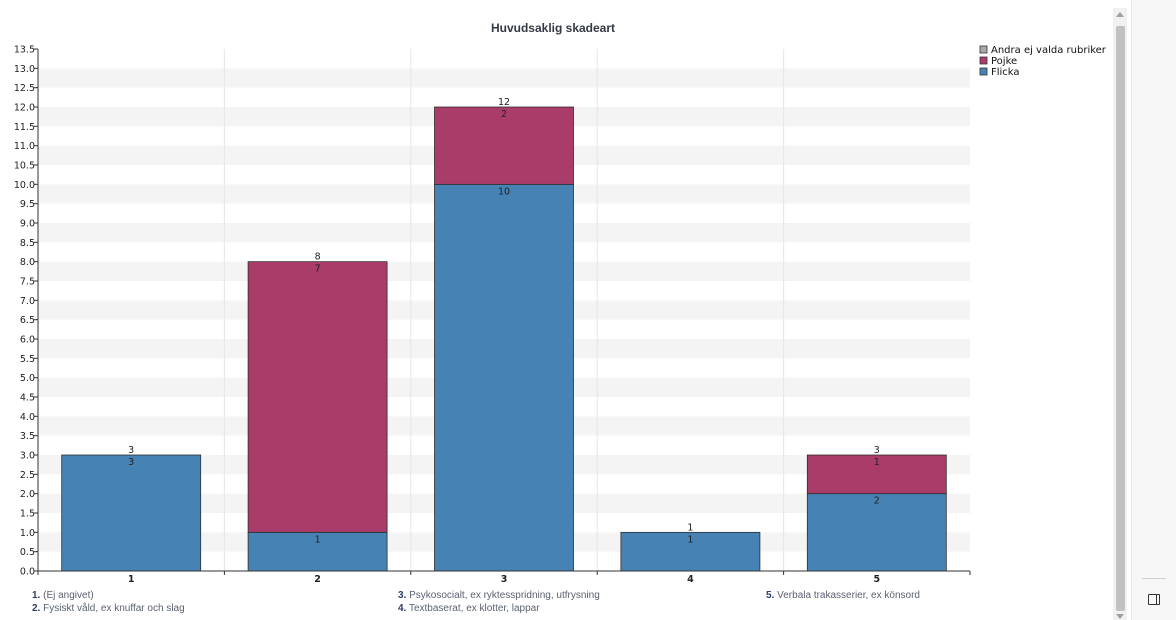  What do you see at coordinates (131, 462) in the screenshot?
I see `data-label: 3` at bounding box center [131, 462].